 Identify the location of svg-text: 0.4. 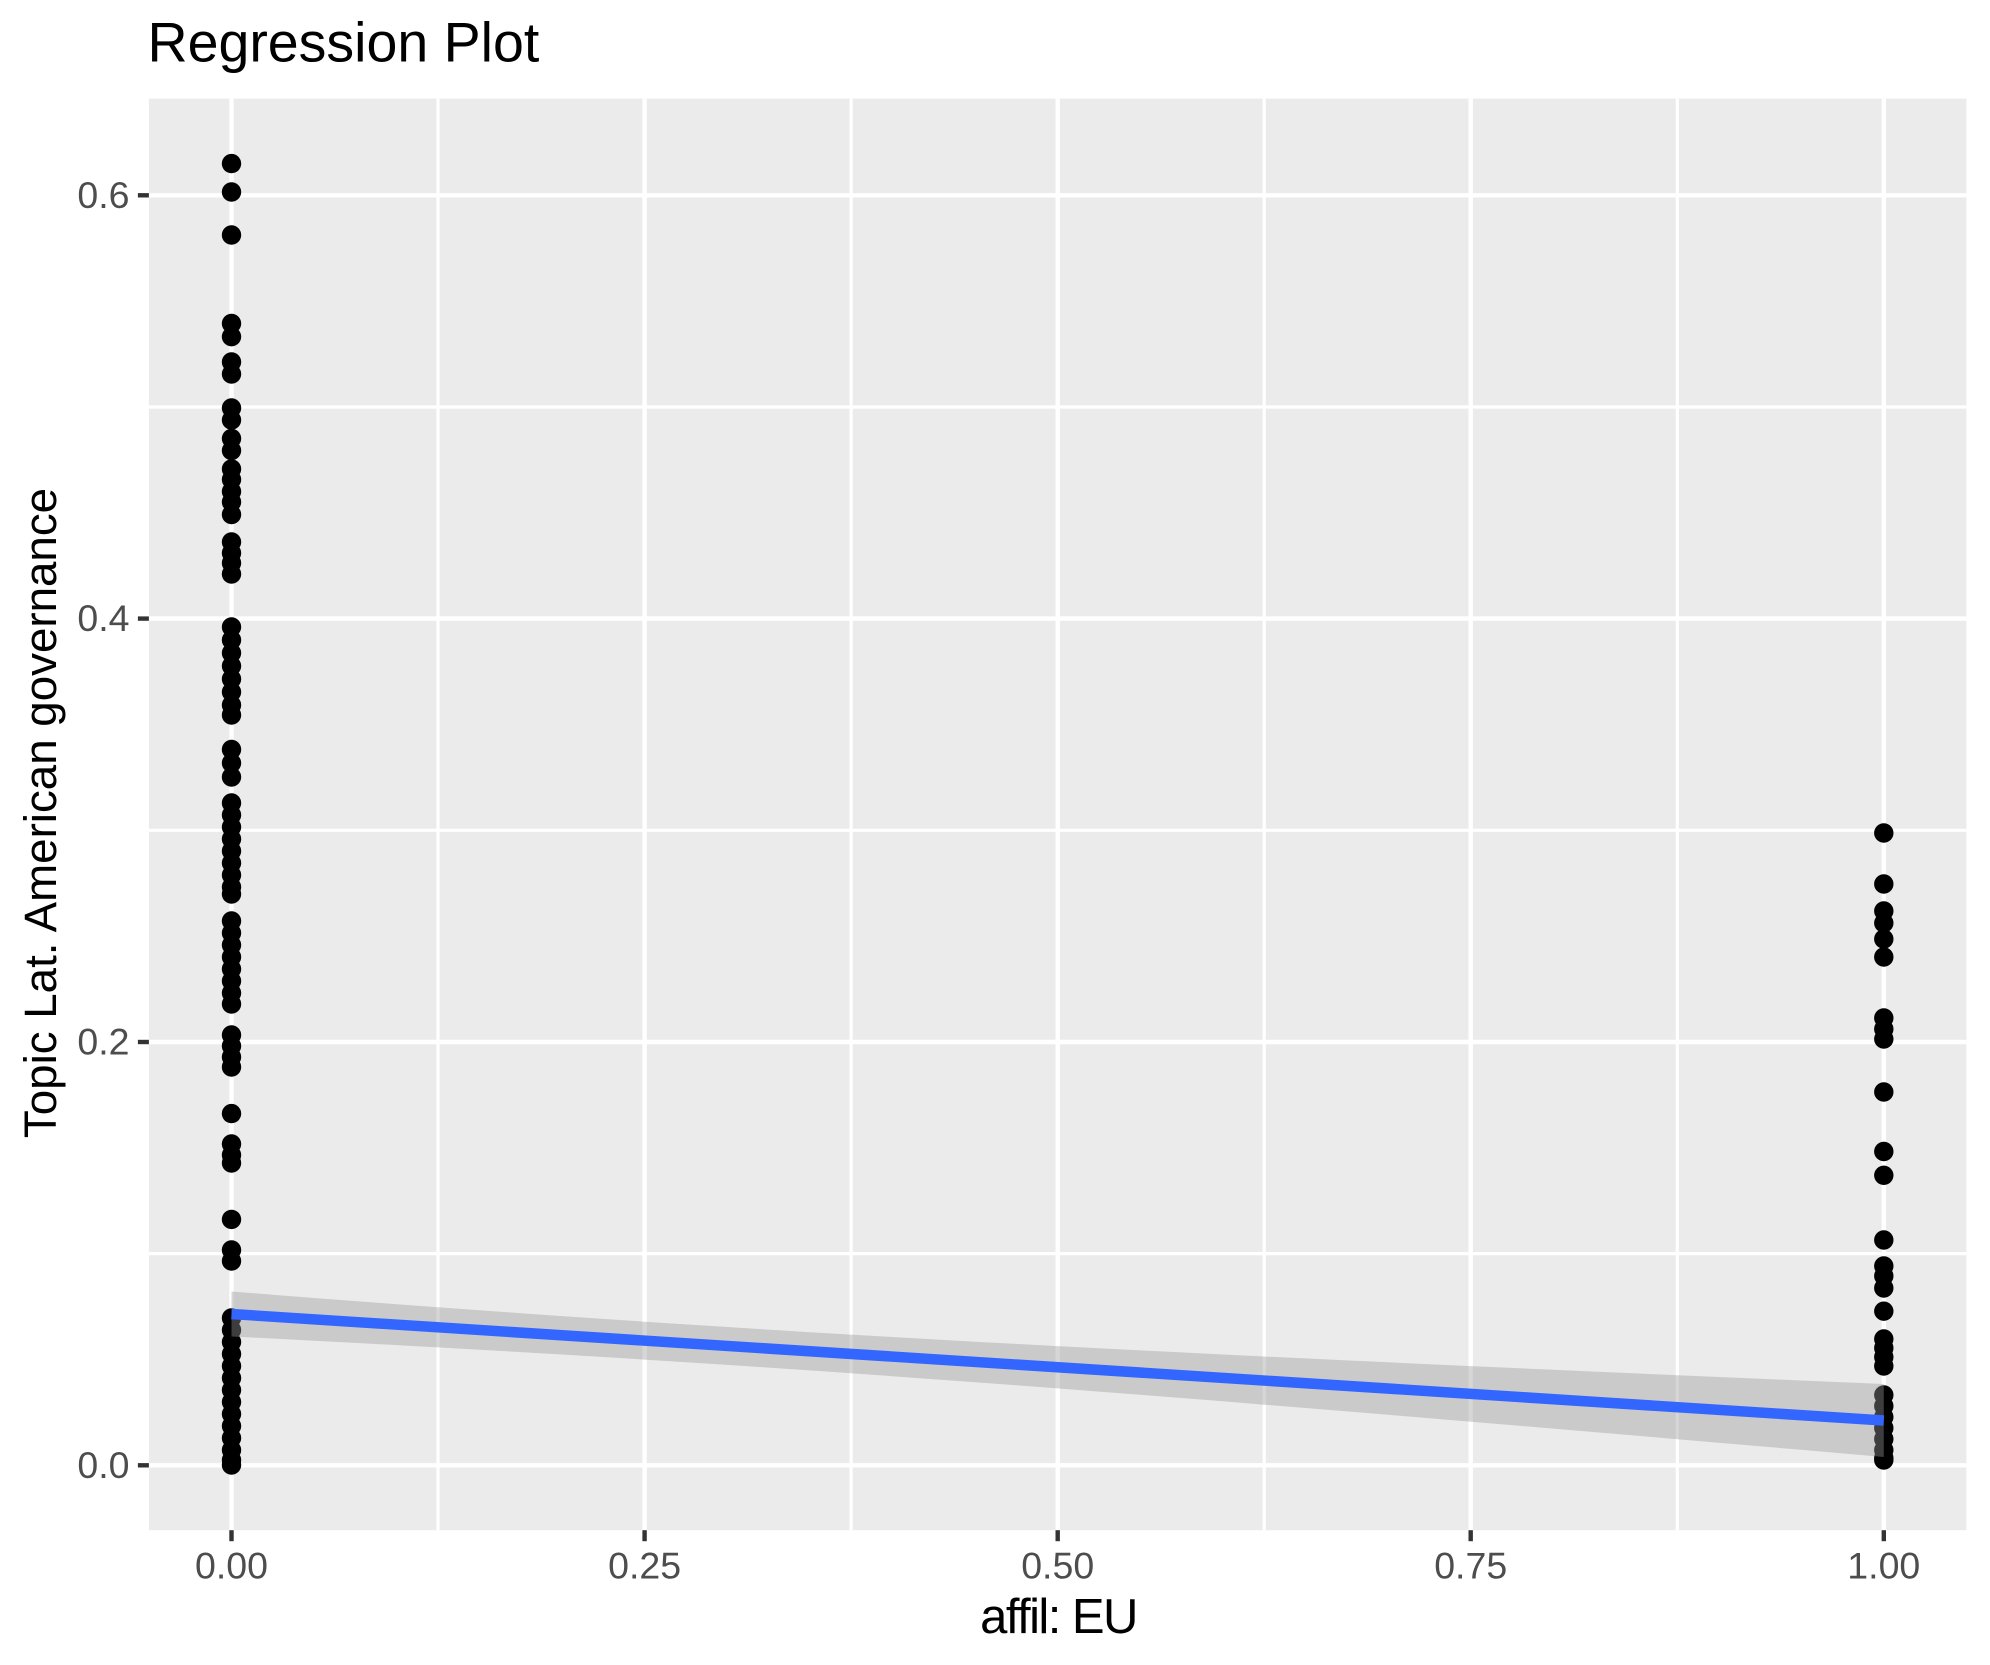
(103, 618).